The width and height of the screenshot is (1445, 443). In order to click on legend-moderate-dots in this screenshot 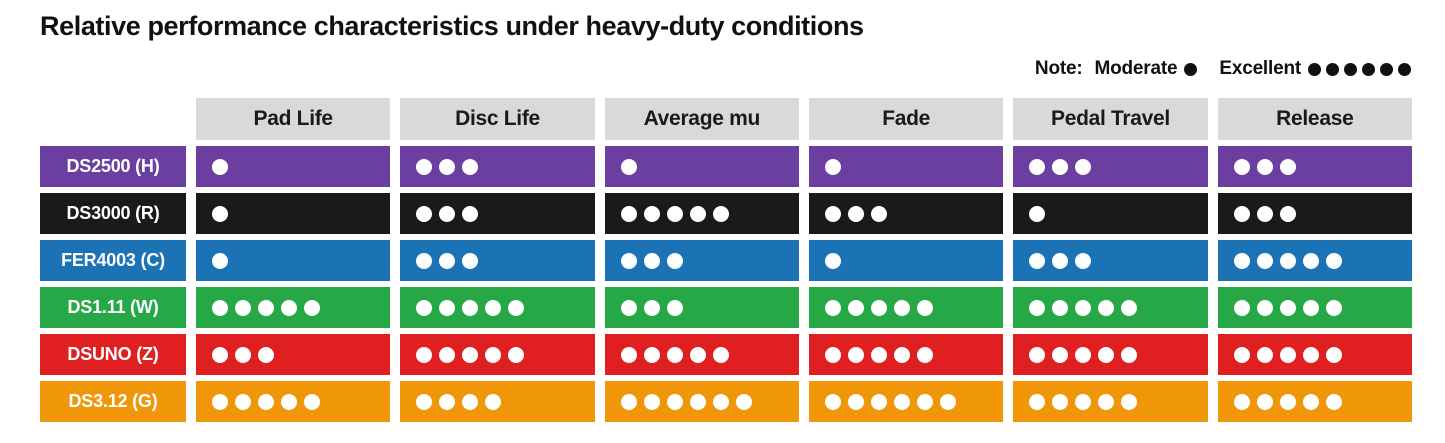, I will do `click(1191, 69)`.